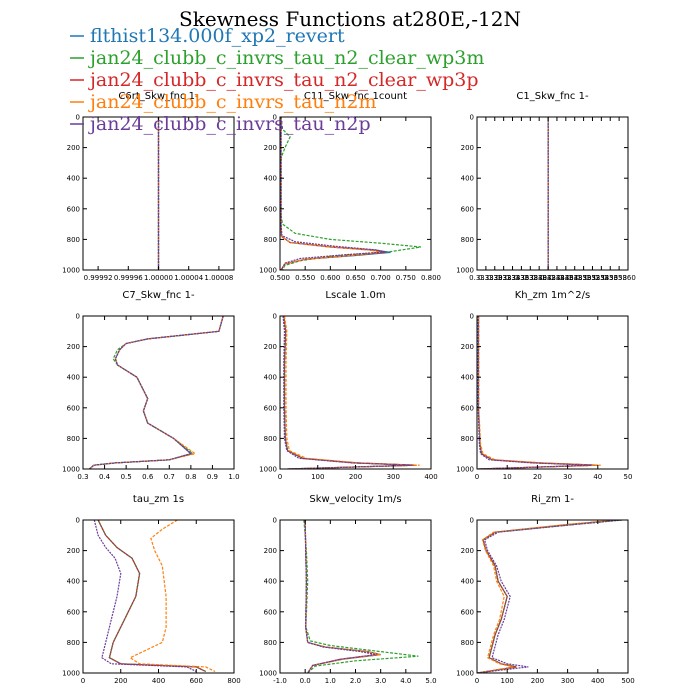 This screenshot has width=700, height=700. I want to click on x-tick-label: 800, so click(233, 681).